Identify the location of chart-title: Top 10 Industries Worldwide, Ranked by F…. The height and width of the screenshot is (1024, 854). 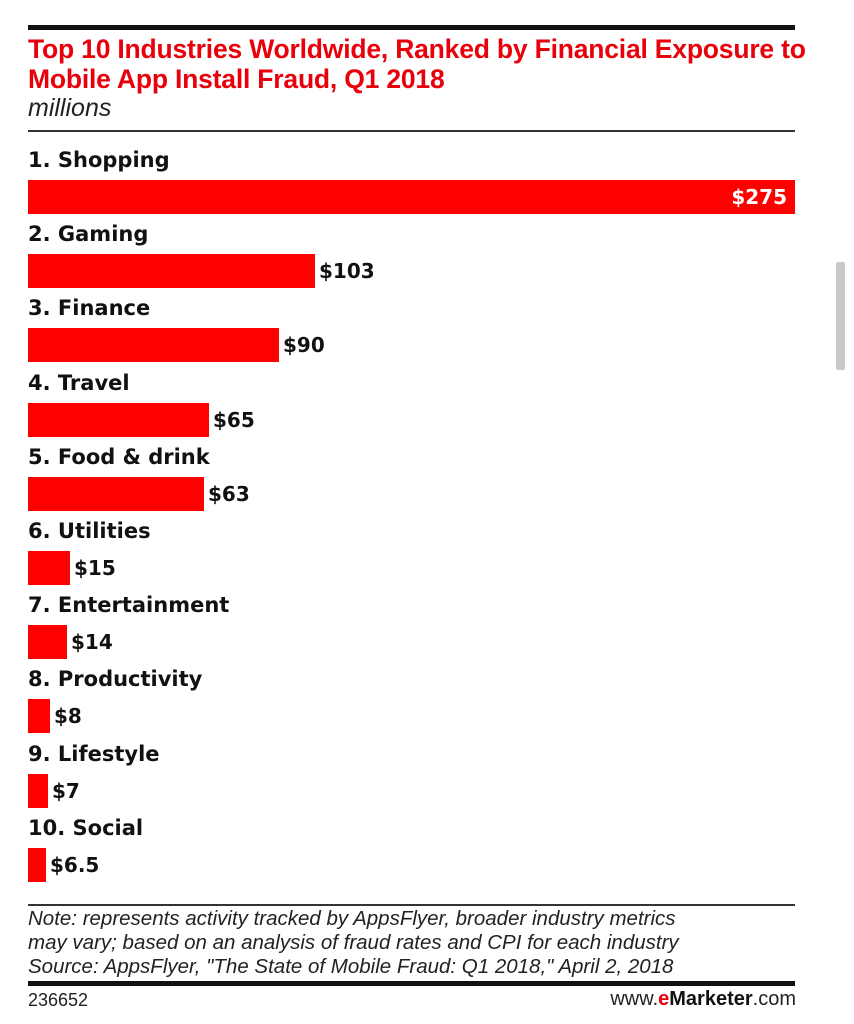
(417, 64).